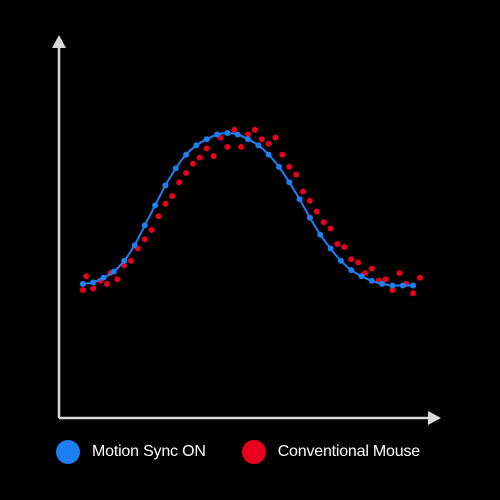  I want to click on y-axis-arrow, so click(59, 41).